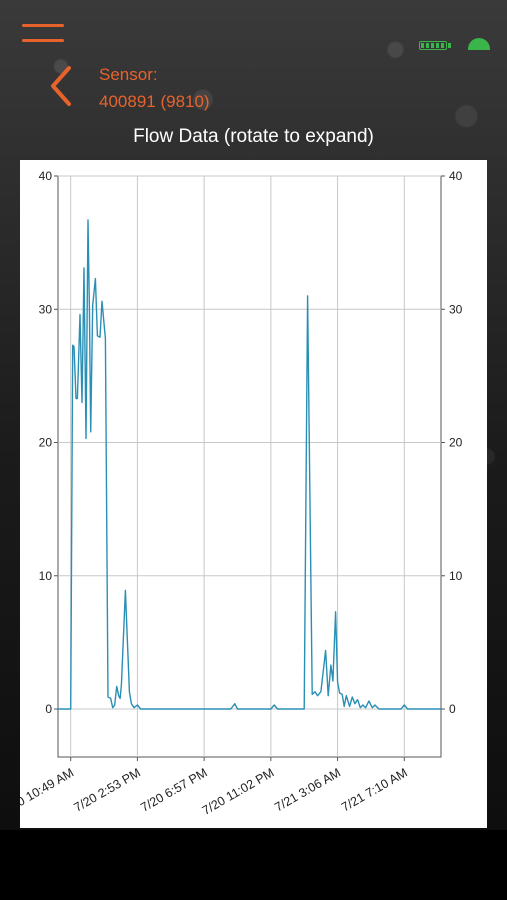  I want to click on x-tick-label: 7/21 3:06 AM, so click(307, 789).